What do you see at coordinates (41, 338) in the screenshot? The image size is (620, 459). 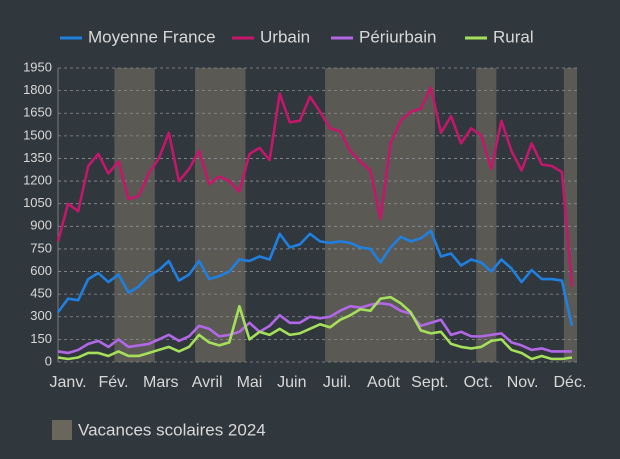 I see `y-tick-label: 150` at bounding box center [41, 338].